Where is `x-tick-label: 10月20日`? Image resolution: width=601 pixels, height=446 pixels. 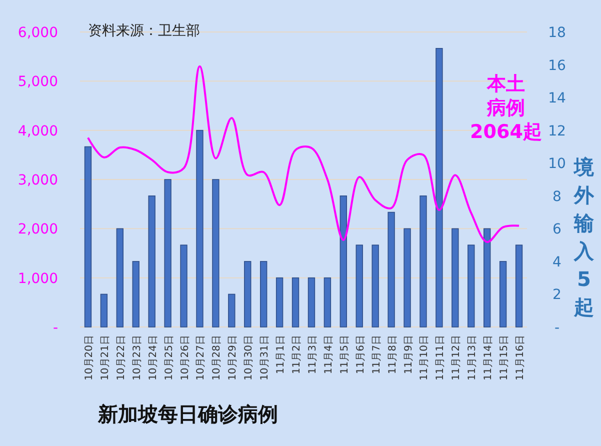
x-tick-label: 10月20日 is located at coordinates (89, 357).